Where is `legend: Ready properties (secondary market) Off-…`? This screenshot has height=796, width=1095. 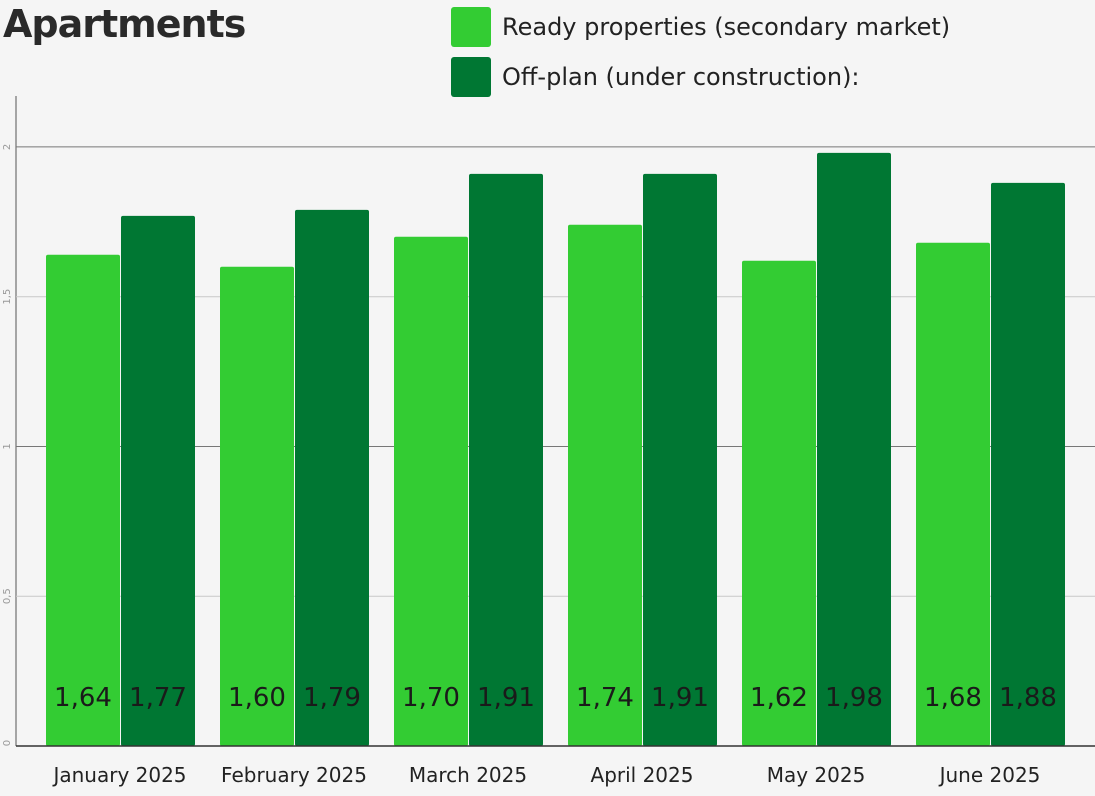 legend: Ready properties (secondary market) Off-… is located at coordinates (700, 57).